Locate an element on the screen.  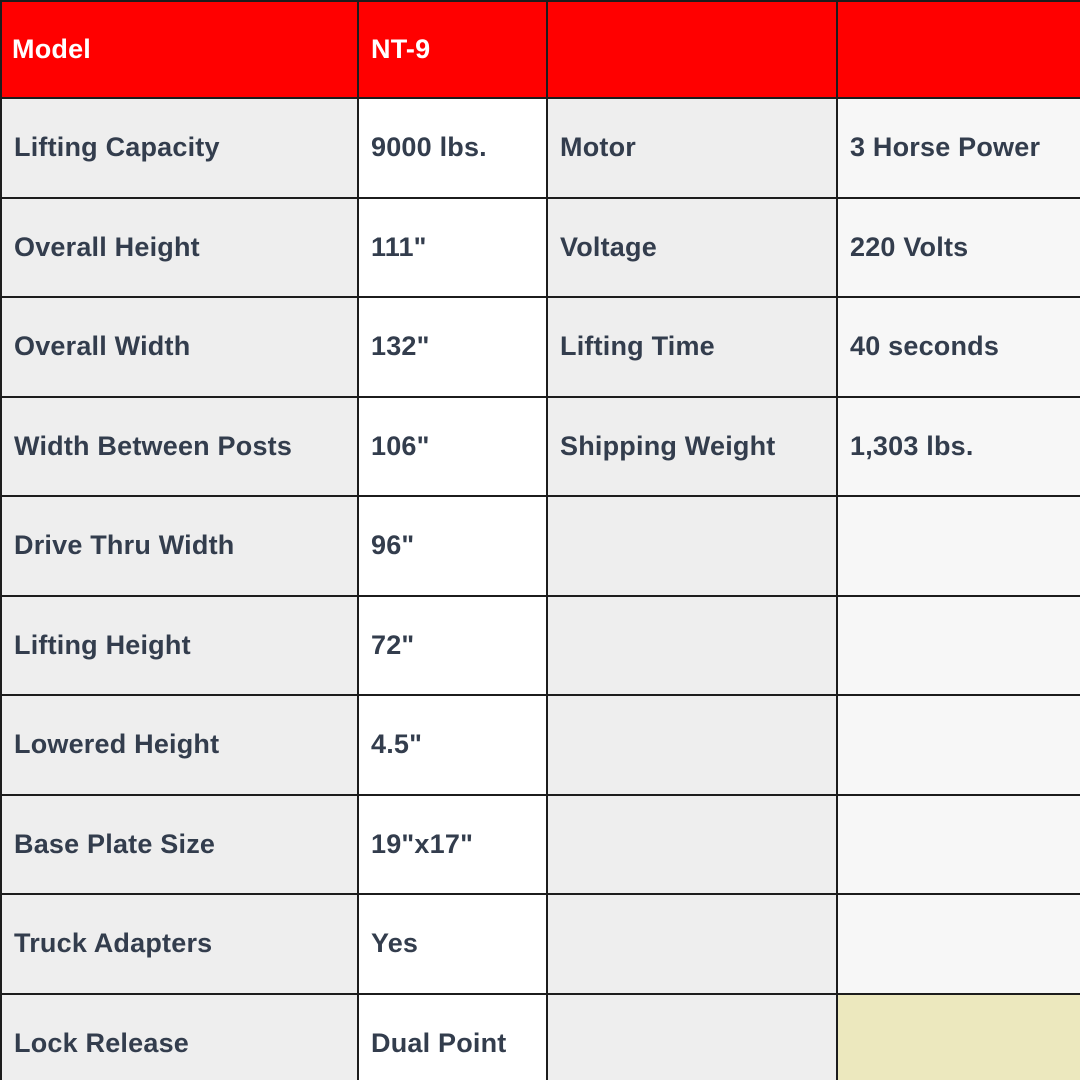
spec-label-secondary: Voltage is located at coordinates (692, 247).